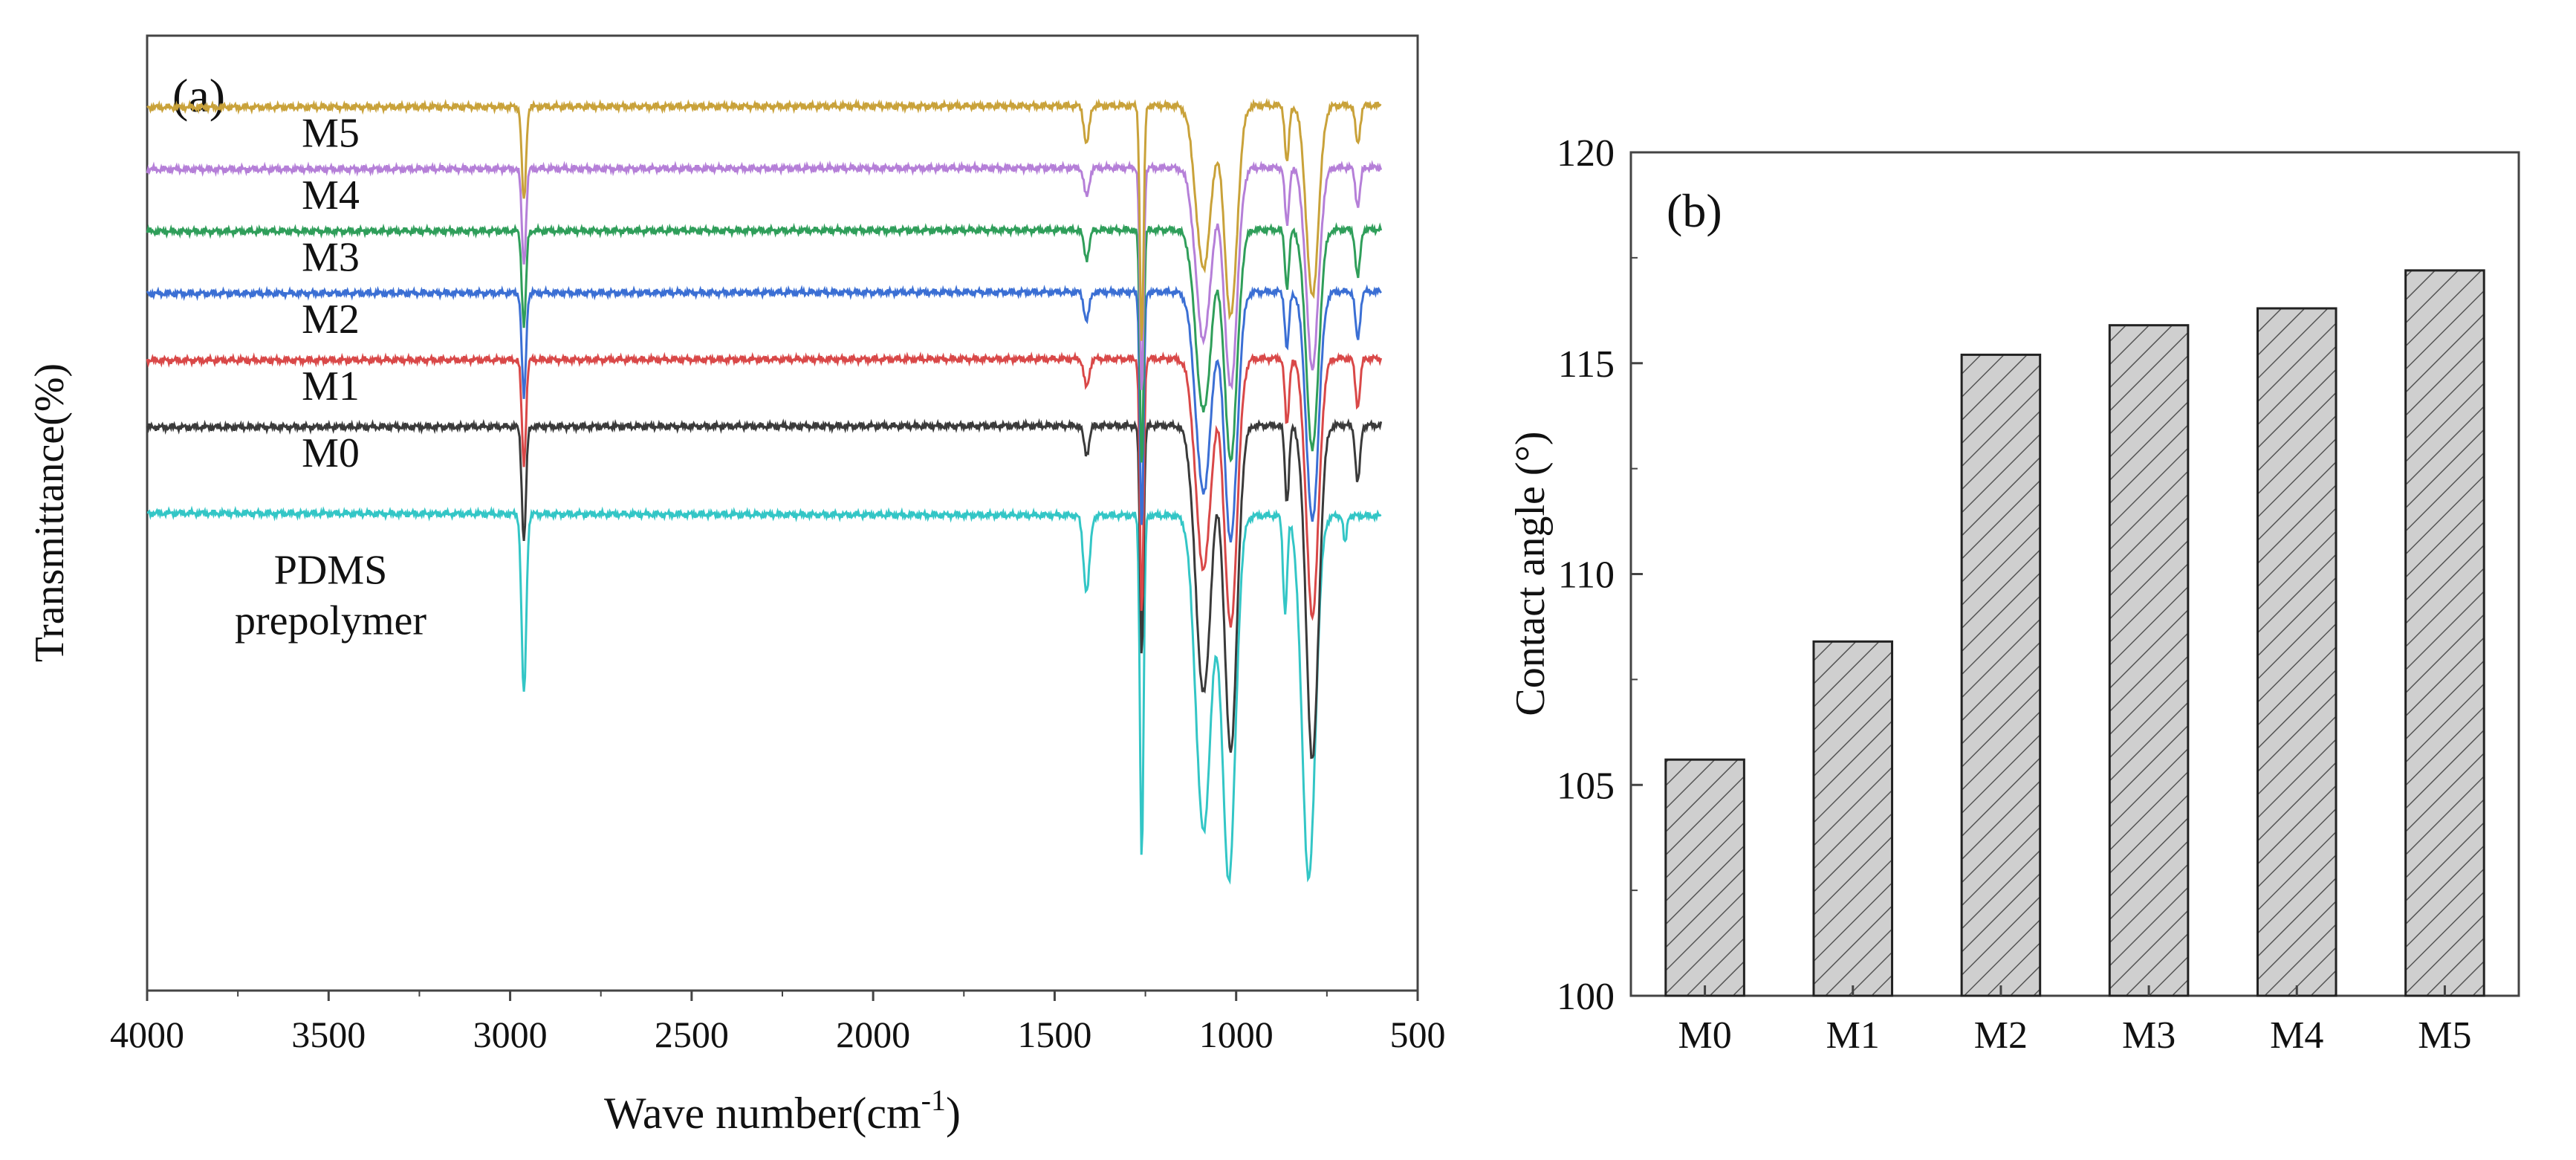 Image resolution: width=2576 pixels, height=1160 pixels. What do you see at coordinates (953, 1113) in the screenshot?
I see `x-axis-label-suffix: )` at bounding box center [953, 1113].